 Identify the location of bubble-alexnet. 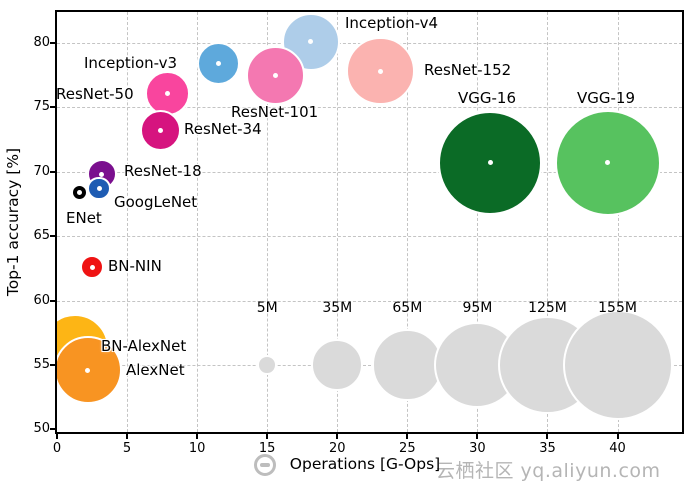
(90, 370).